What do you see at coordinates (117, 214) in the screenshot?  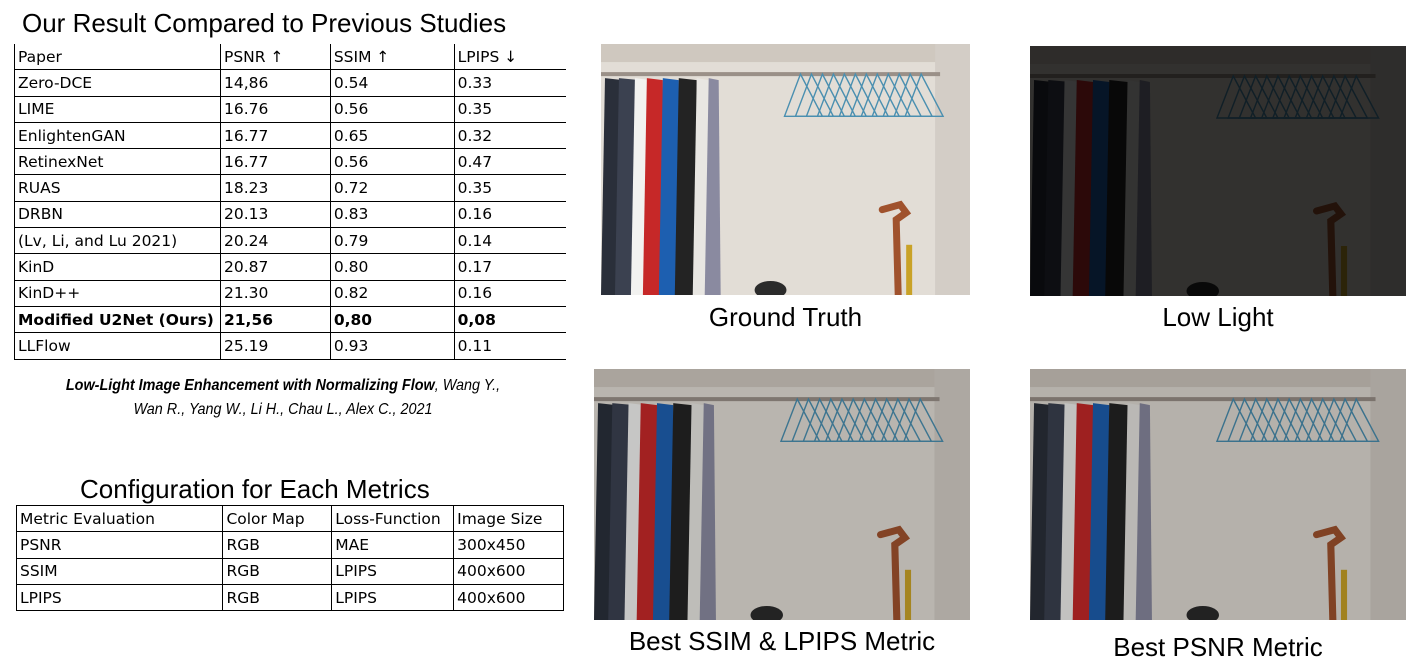 I see `results-cell-paper: DRBN` at bounding box center [117, 214].